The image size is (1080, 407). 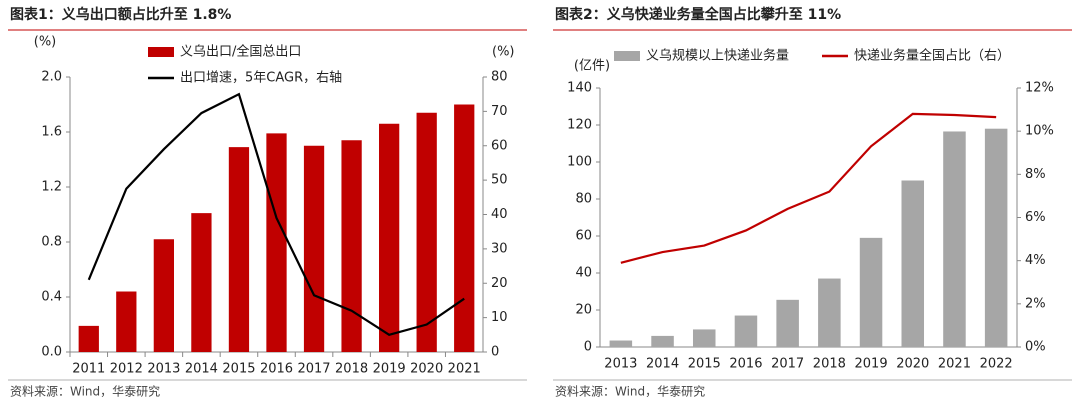 What do you see at coordinates (499, 317) in the screenshot?
I see `y2-tick-label: 10` at bounding box center [499, 317].